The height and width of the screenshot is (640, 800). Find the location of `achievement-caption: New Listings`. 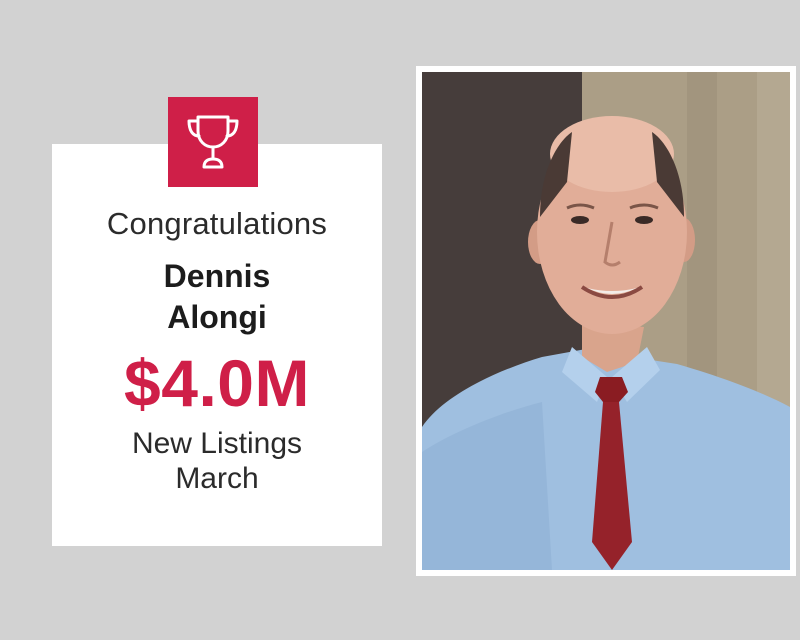

achievement-caption: New Listings is located at coordinates (217, 443).